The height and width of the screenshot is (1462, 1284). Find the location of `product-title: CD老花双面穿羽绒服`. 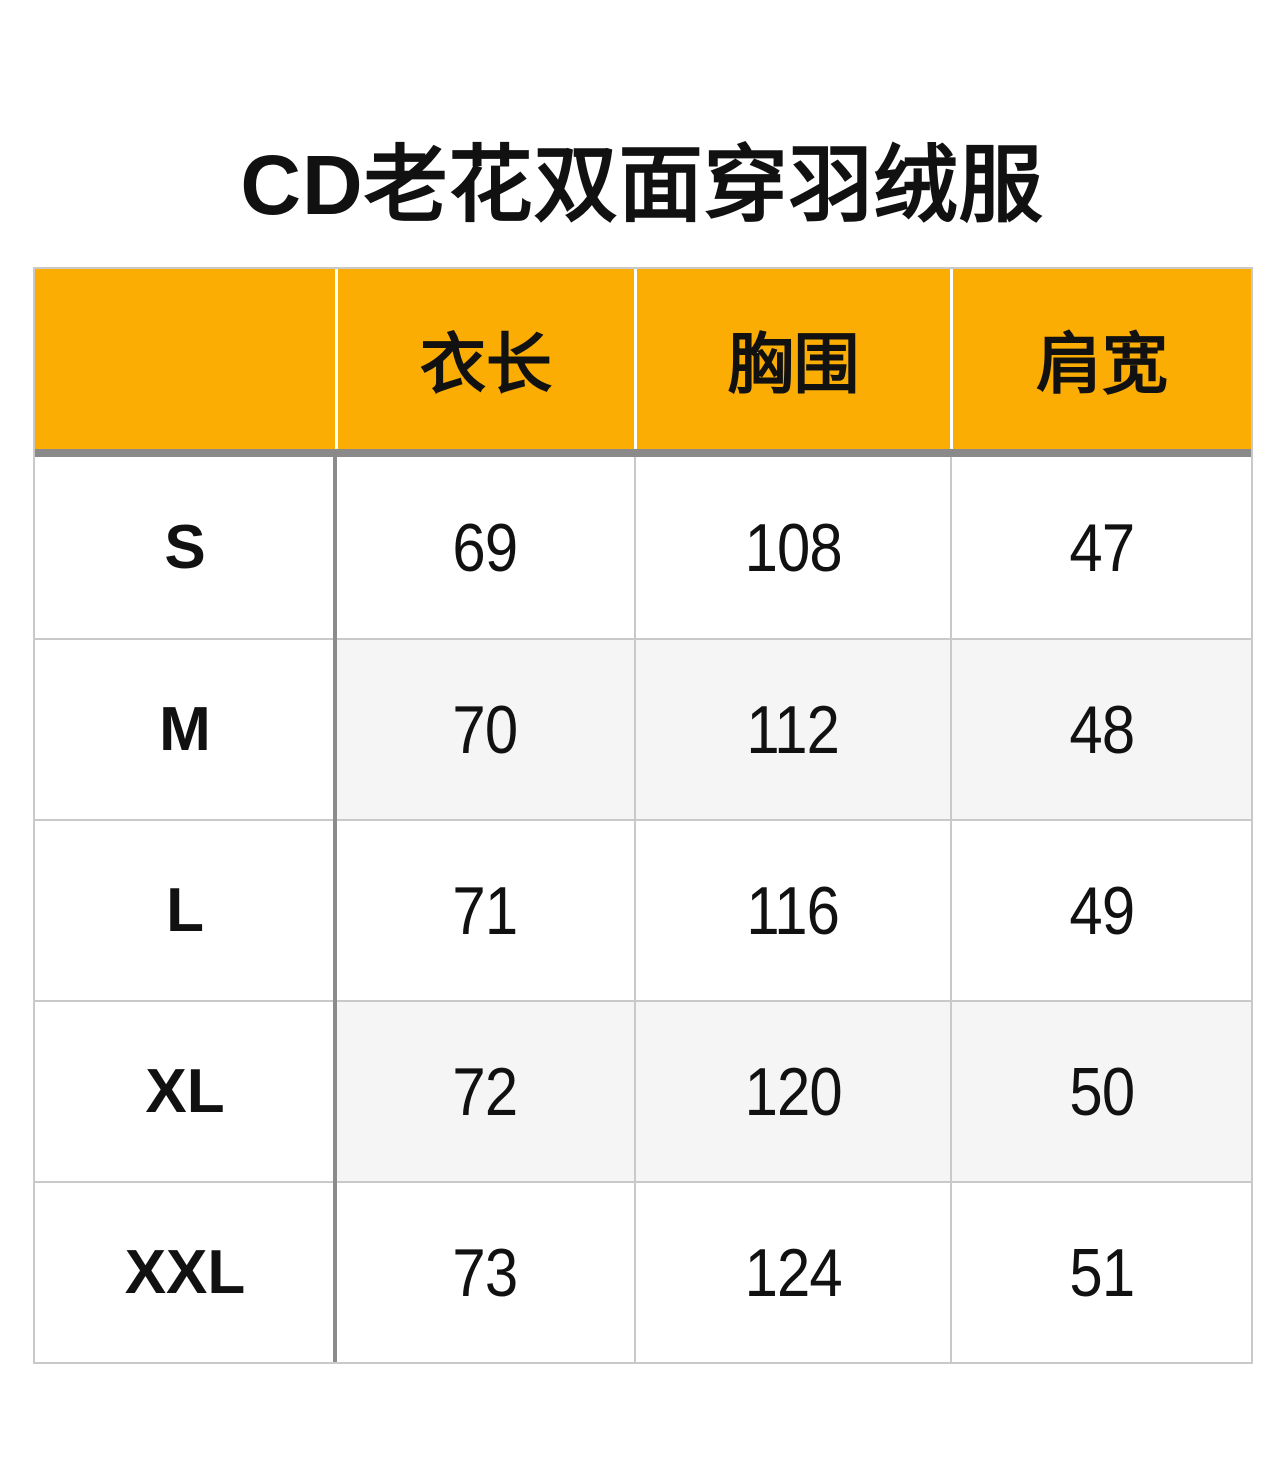

product-title: CD老花双面穿羽绒服 is located at coordinates (642, 185).